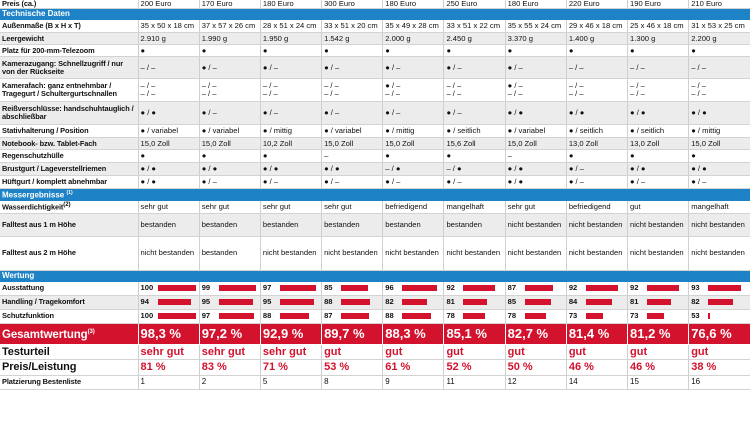  What do you see at coordinates (23, 38) in the screenshot?
I see `row-label-text: Leergewicht` at bounding box center [23, 38].